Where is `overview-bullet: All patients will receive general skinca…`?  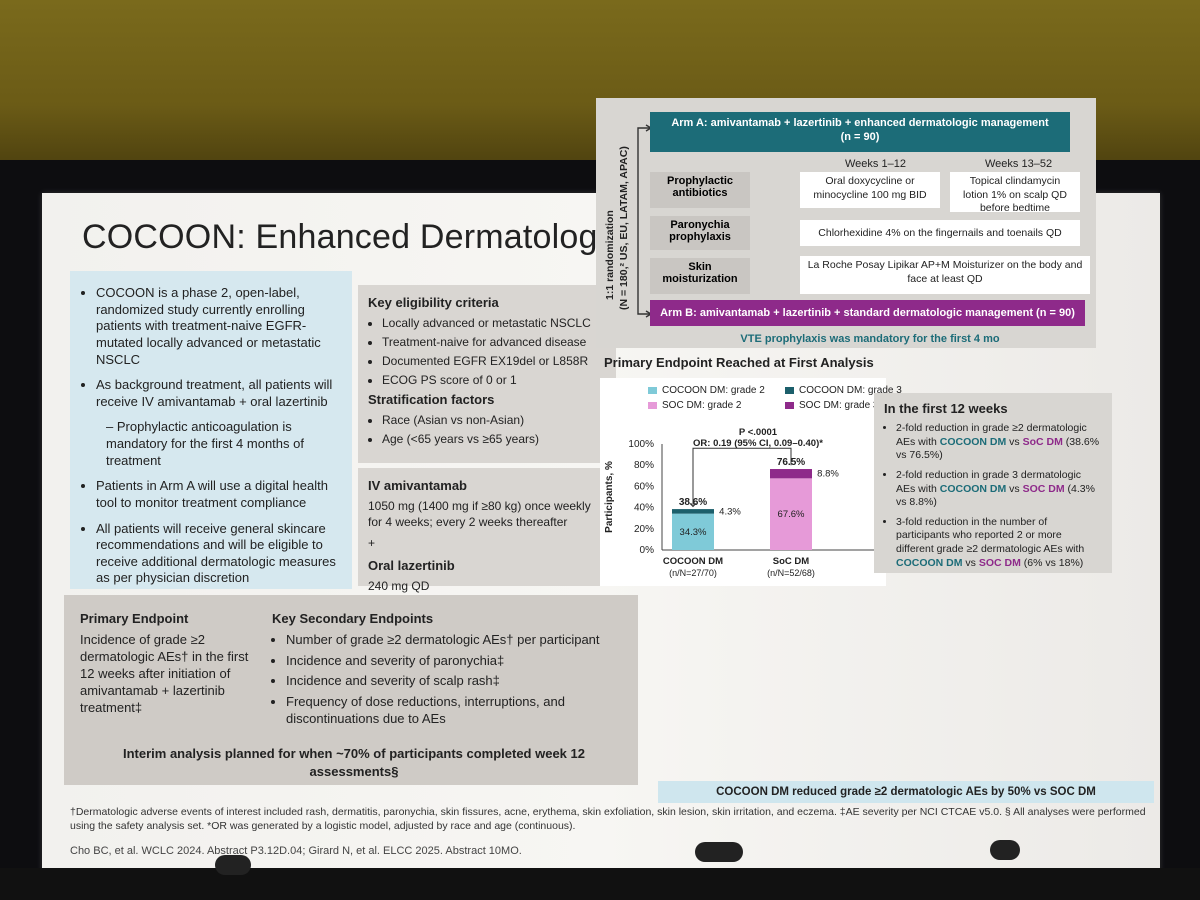
overview-bullet: All patients will receive general skinca… is located at coordinates (218, 554).